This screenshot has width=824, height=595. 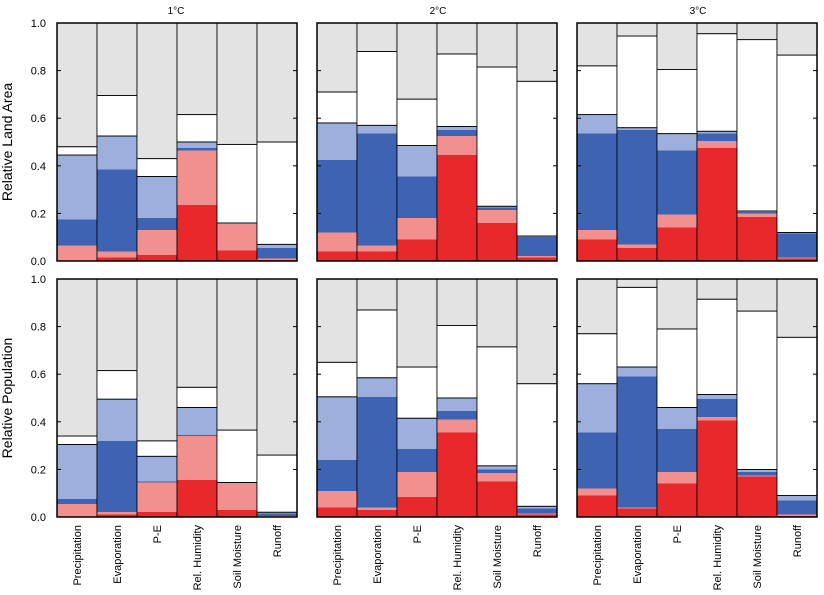 What do you see at coordinates (198, 558) in the screenshot?
I see `category-label: Rel. Humidity` at bounding box center [198, 558].